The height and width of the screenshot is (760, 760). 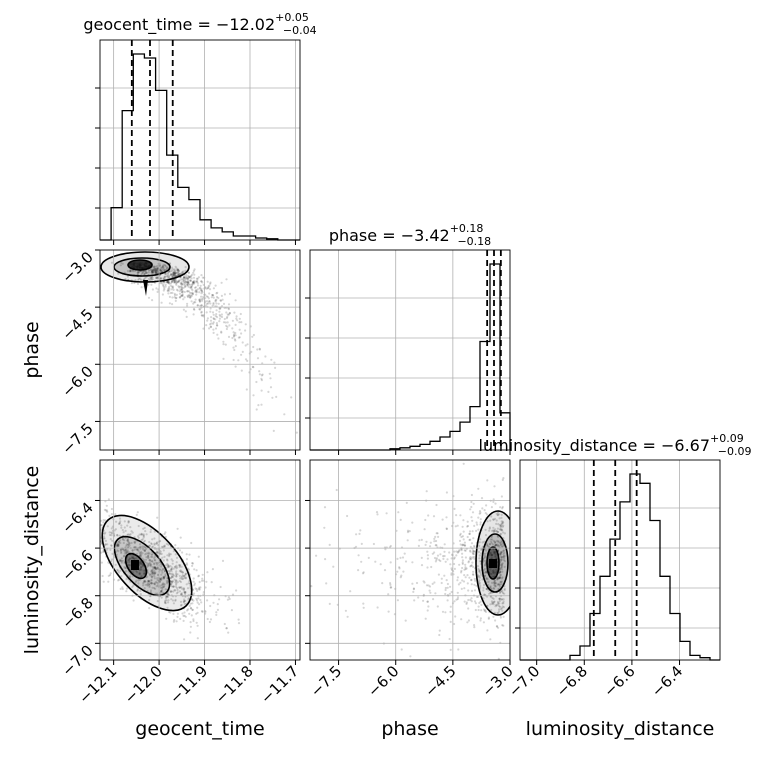 I want to click on y-tick-label: −3.0, so click(x=77, y=267).